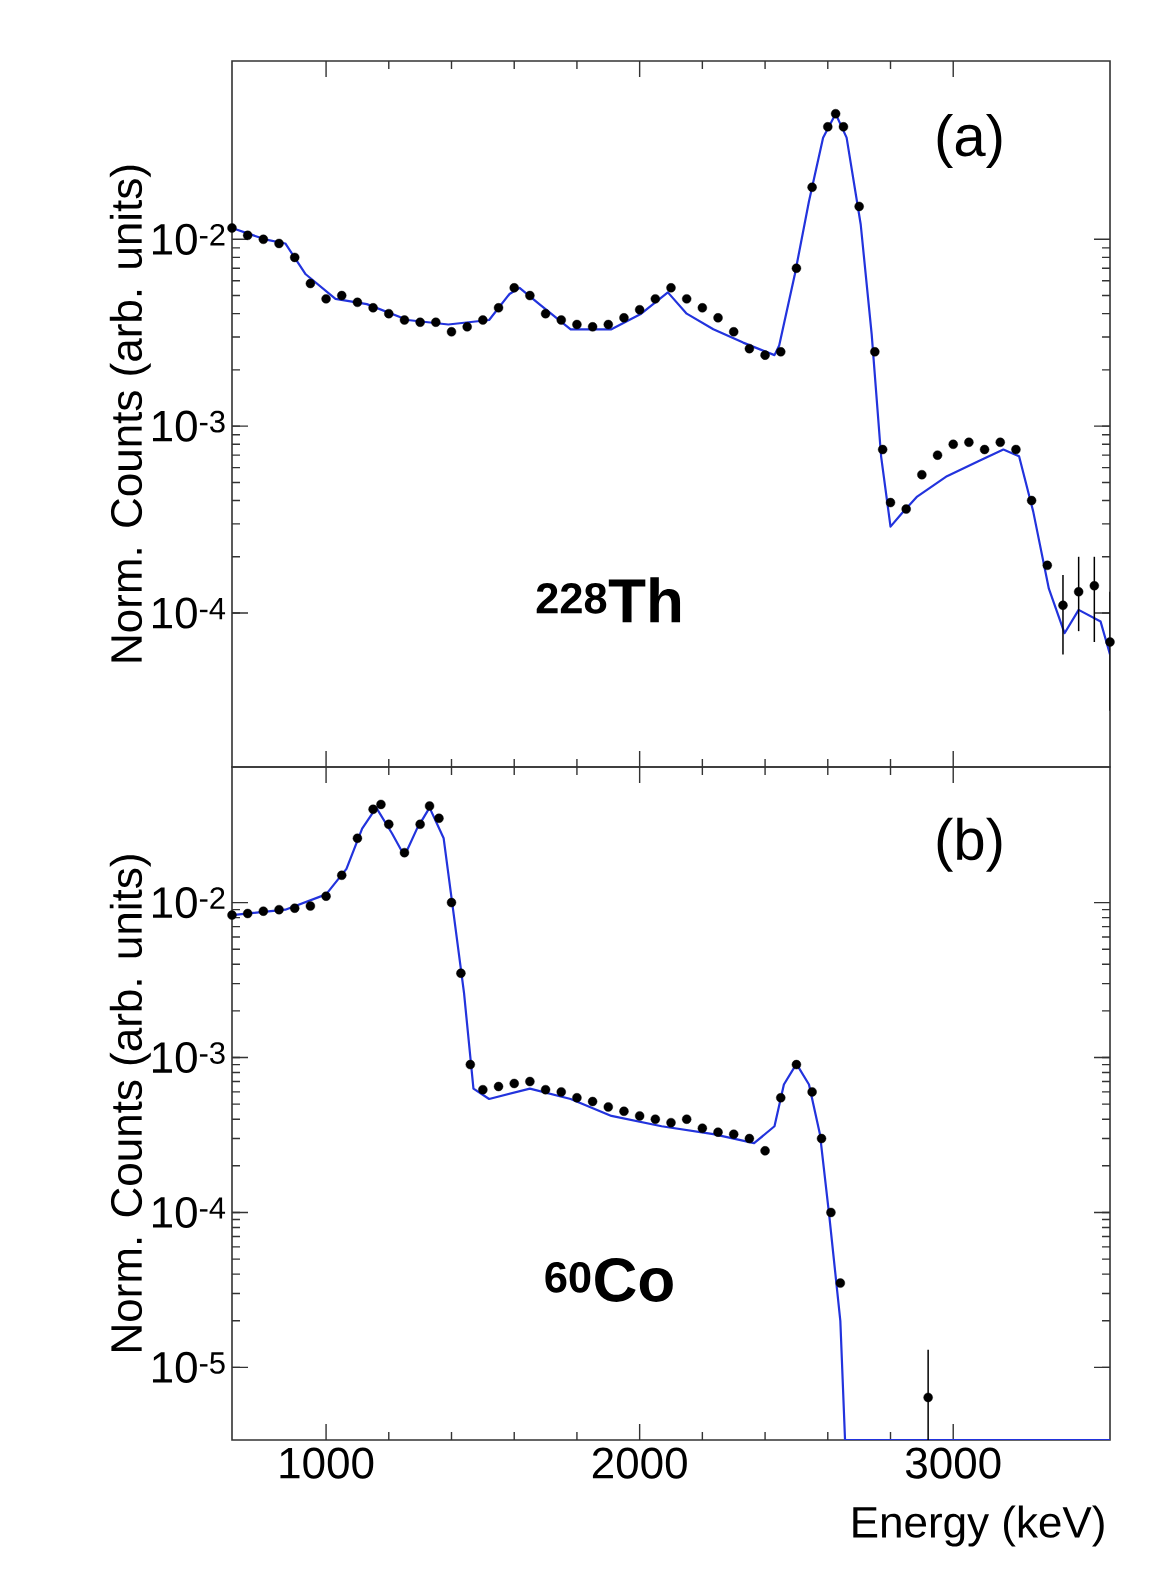 This screenshot has width=1149, height=1592. I want to click on annotation: $^{228}$Th, so click(608, 600).